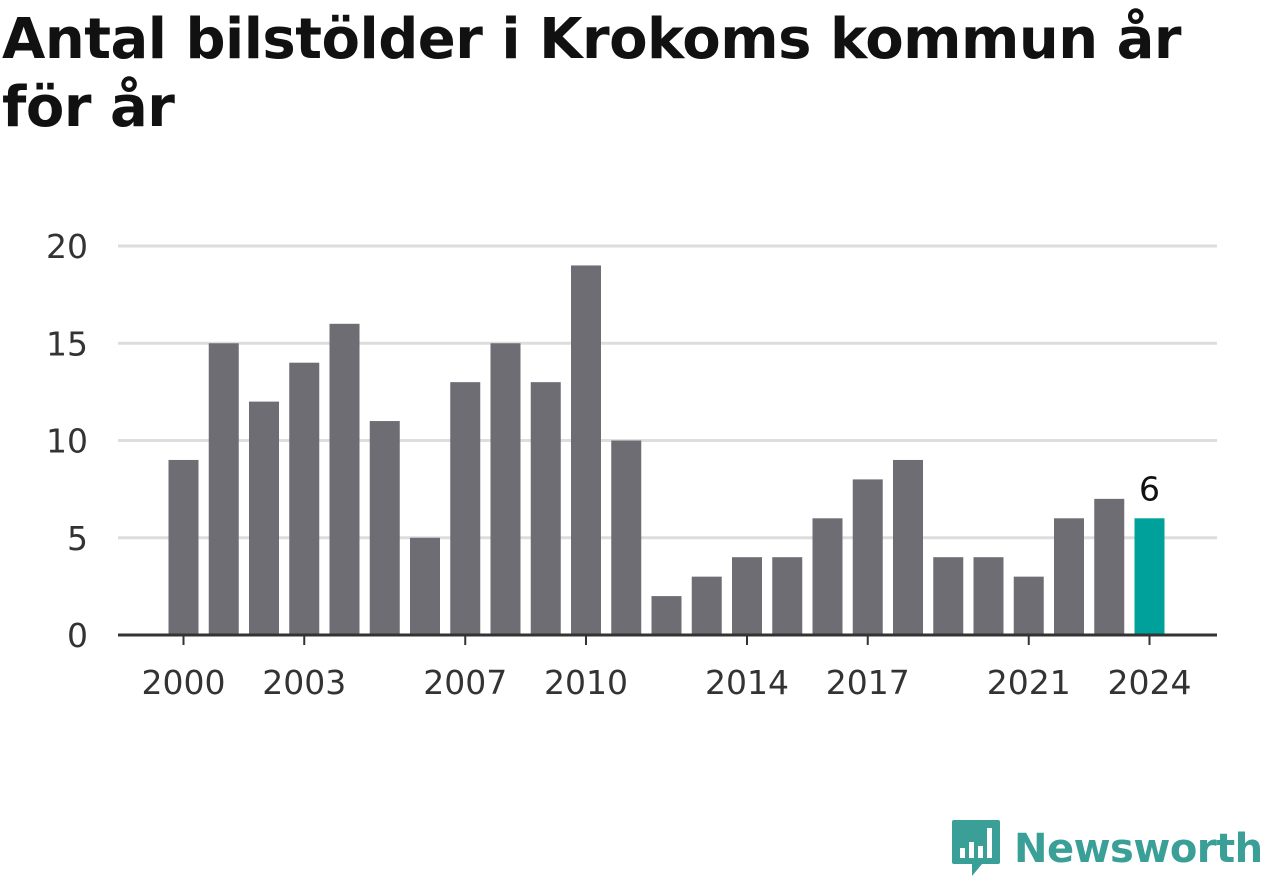 Image resolution: width=1262 pixels, height=880 pixels. What do you see at coordinates (827, 576) in the screenshot?
I see `bar-2016` at bounding box center [827, 576].